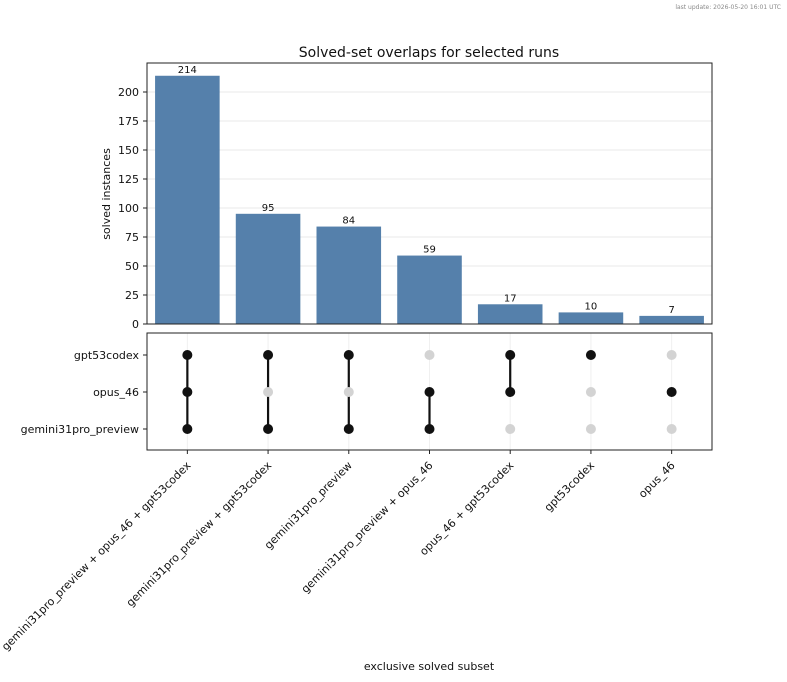  What do you see at coordinates (132, 237) in the screenshot?
I see `y-tick-label: 75` at bounding box center [132, 237].